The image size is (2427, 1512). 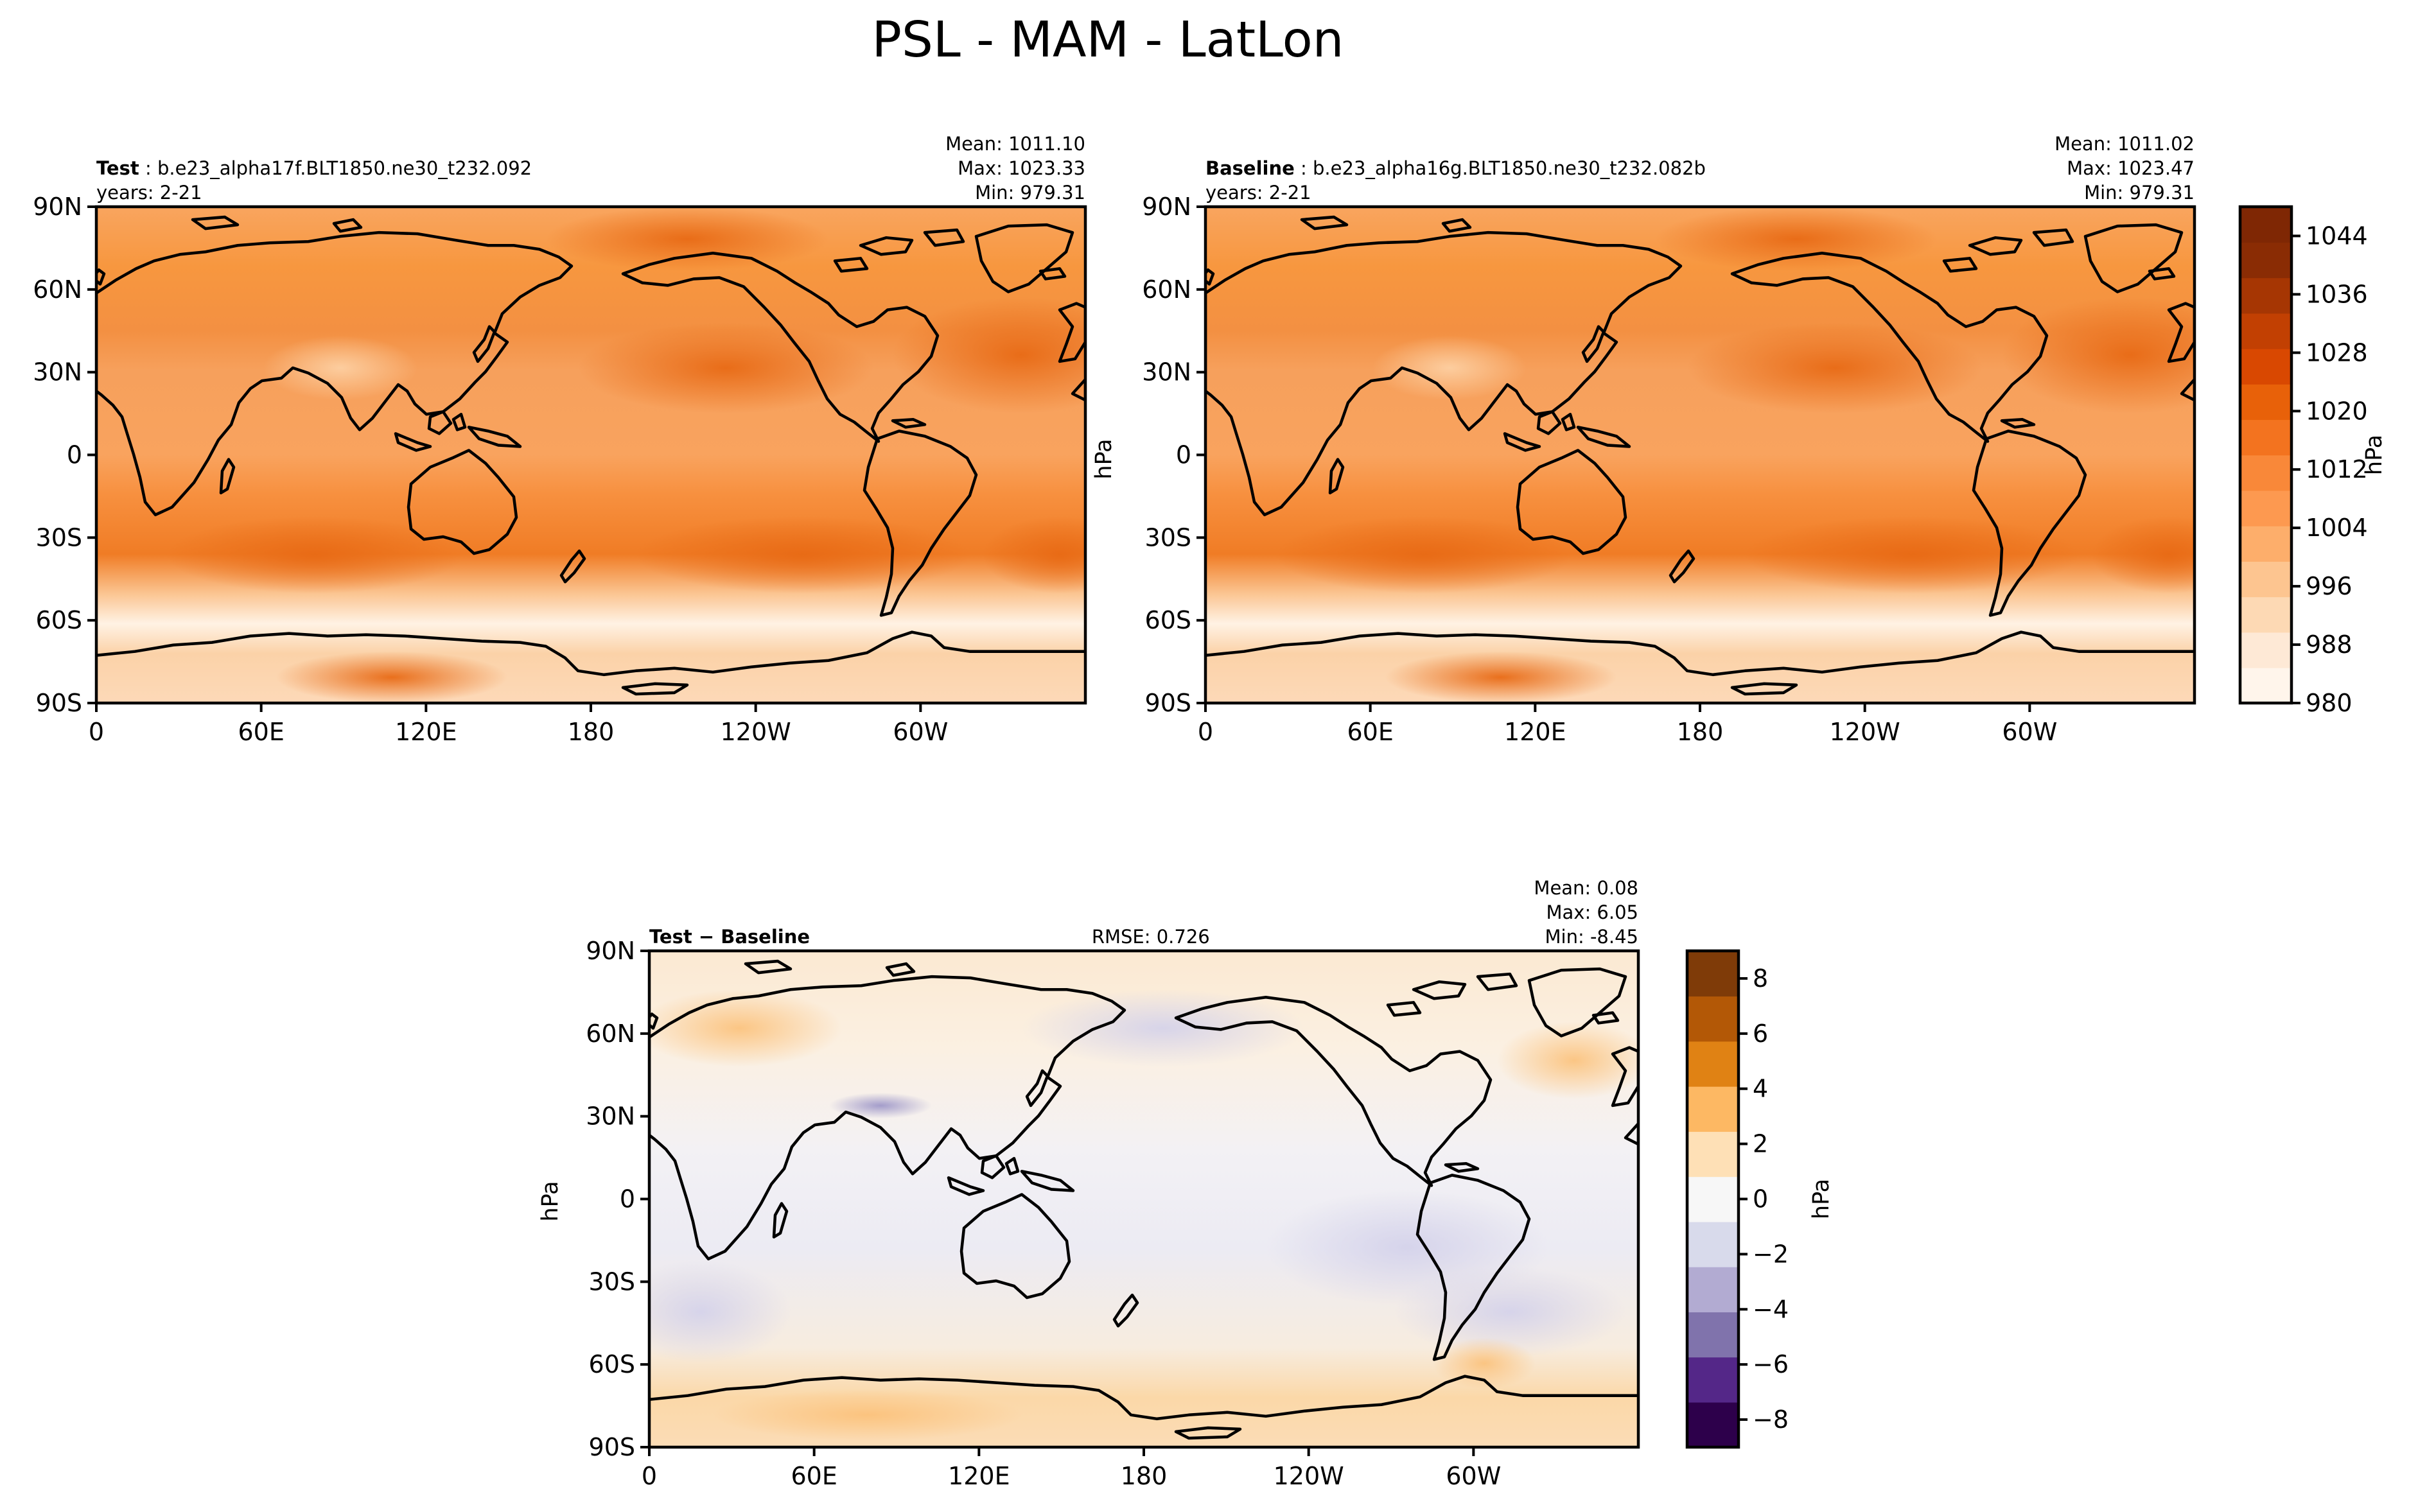 I want to click on main-colorbar-unit-label: hPa, so click(x=2374, y=455).